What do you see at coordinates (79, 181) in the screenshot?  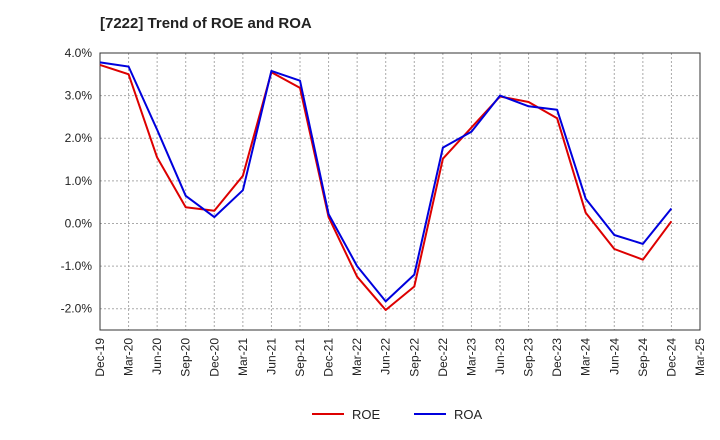 I see `y-tick-label: 1.0%` at bounding box center [79, 181].